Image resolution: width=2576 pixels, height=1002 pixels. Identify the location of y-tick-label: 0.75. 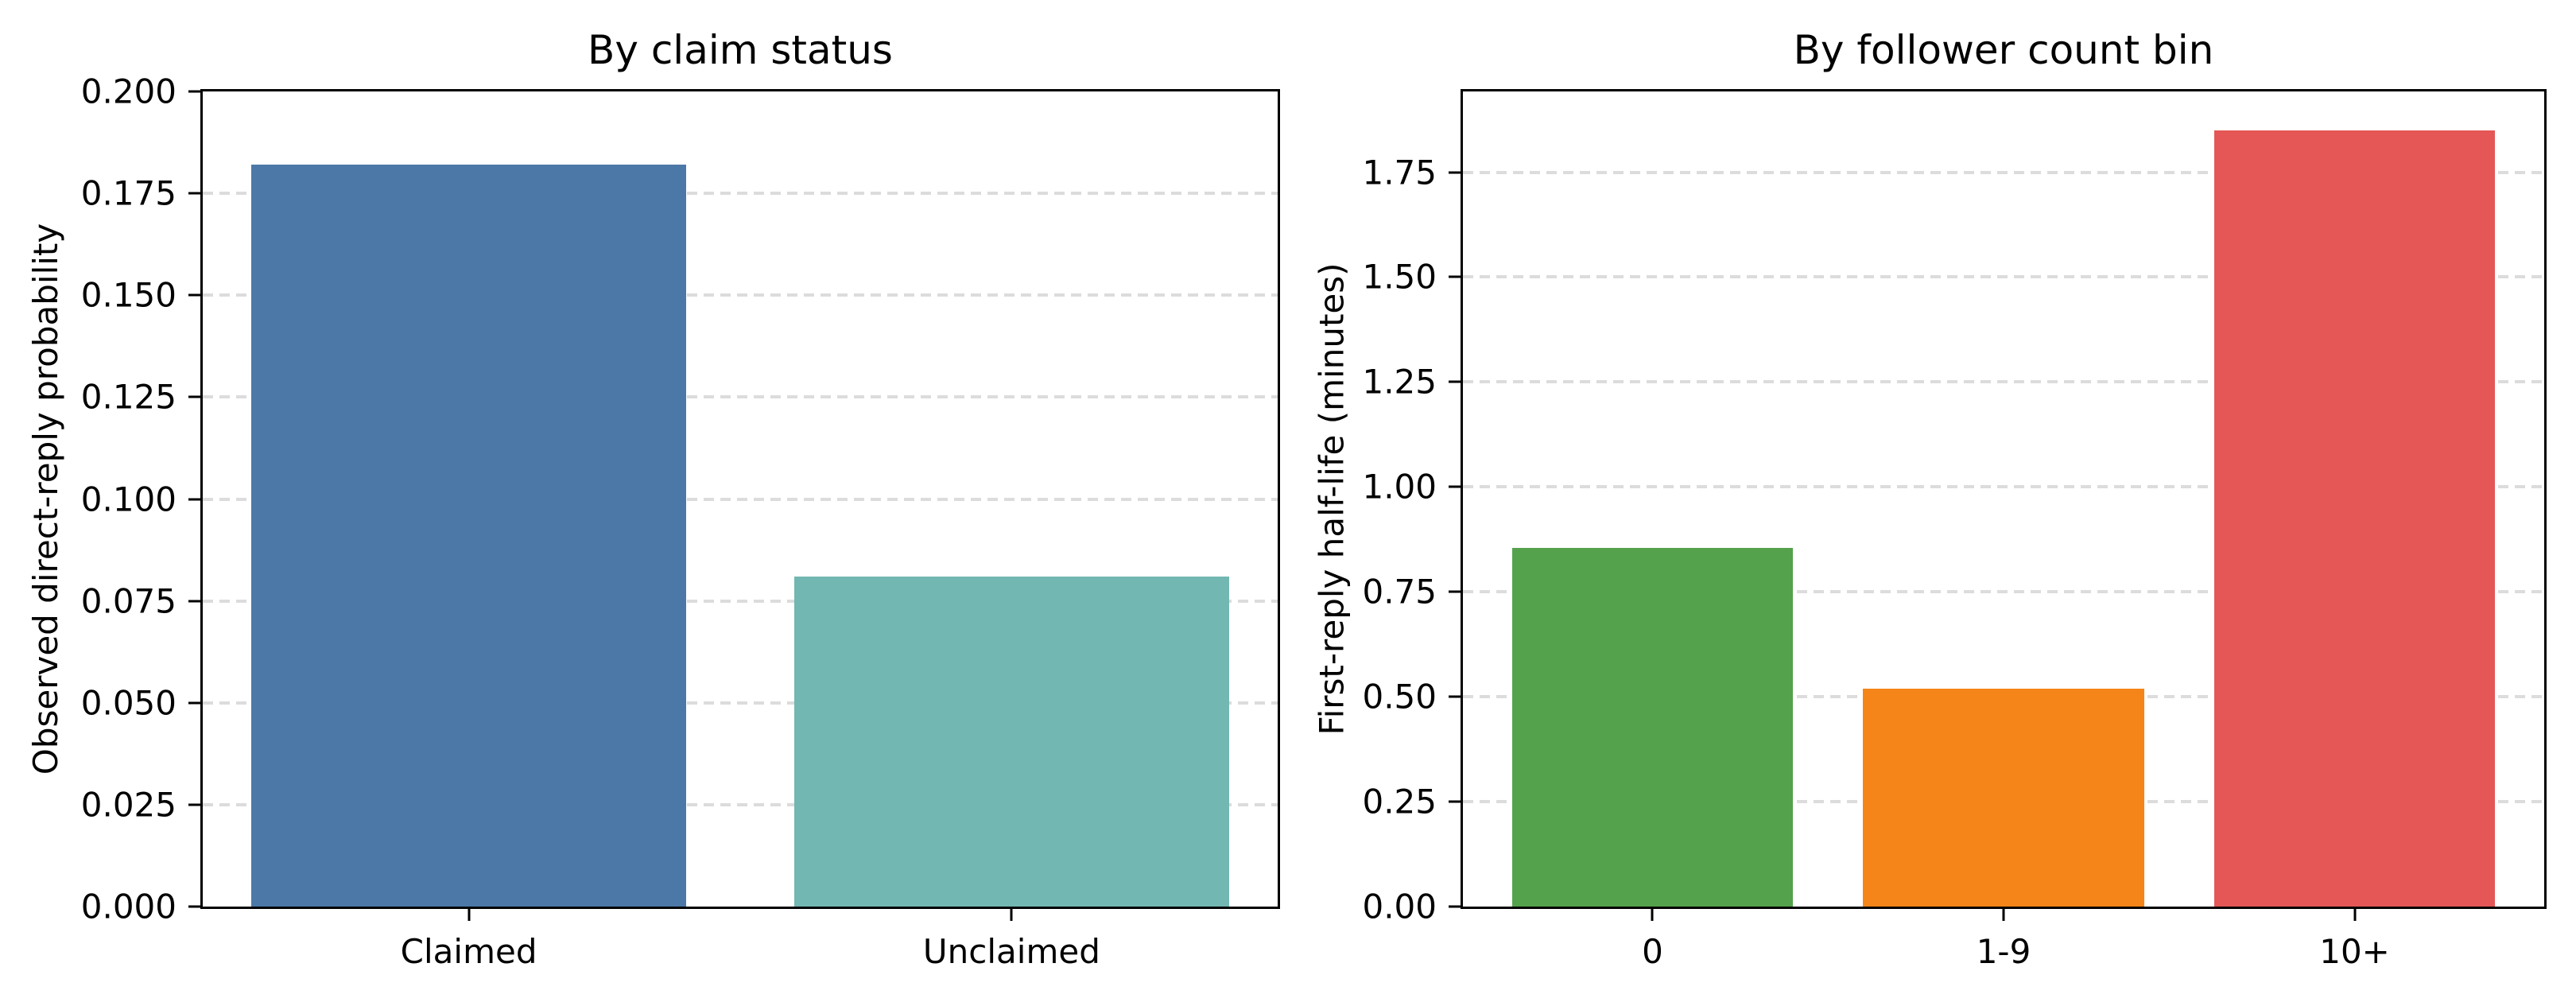
(1400, 592).